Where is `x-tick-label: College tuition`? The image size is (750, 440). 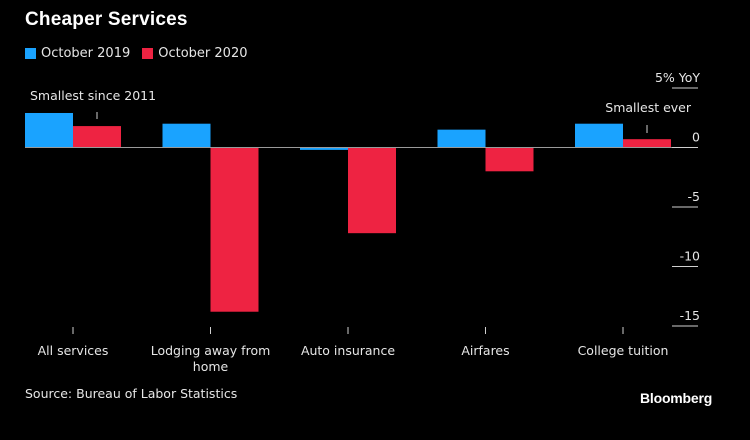
x-tick-label: College tuition is located at coordinates (623, 350).